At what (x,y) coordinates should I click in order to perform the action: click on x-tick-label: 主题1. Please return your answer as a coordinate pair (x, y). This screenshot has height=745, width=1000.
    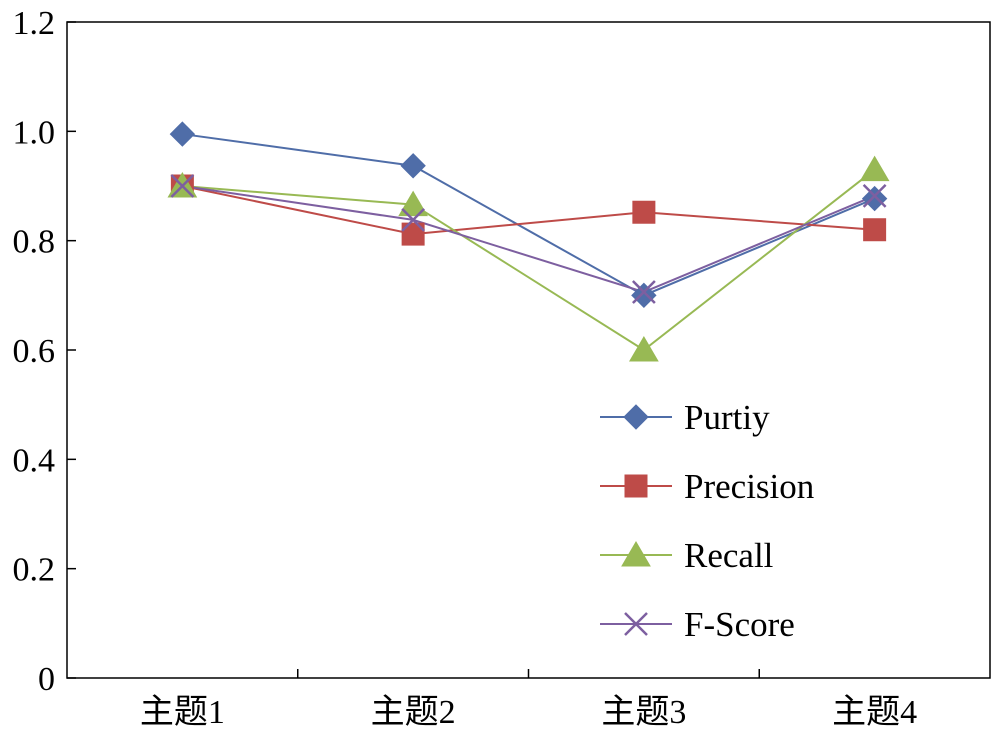
    Looking at the image, I should click on (182, 712).